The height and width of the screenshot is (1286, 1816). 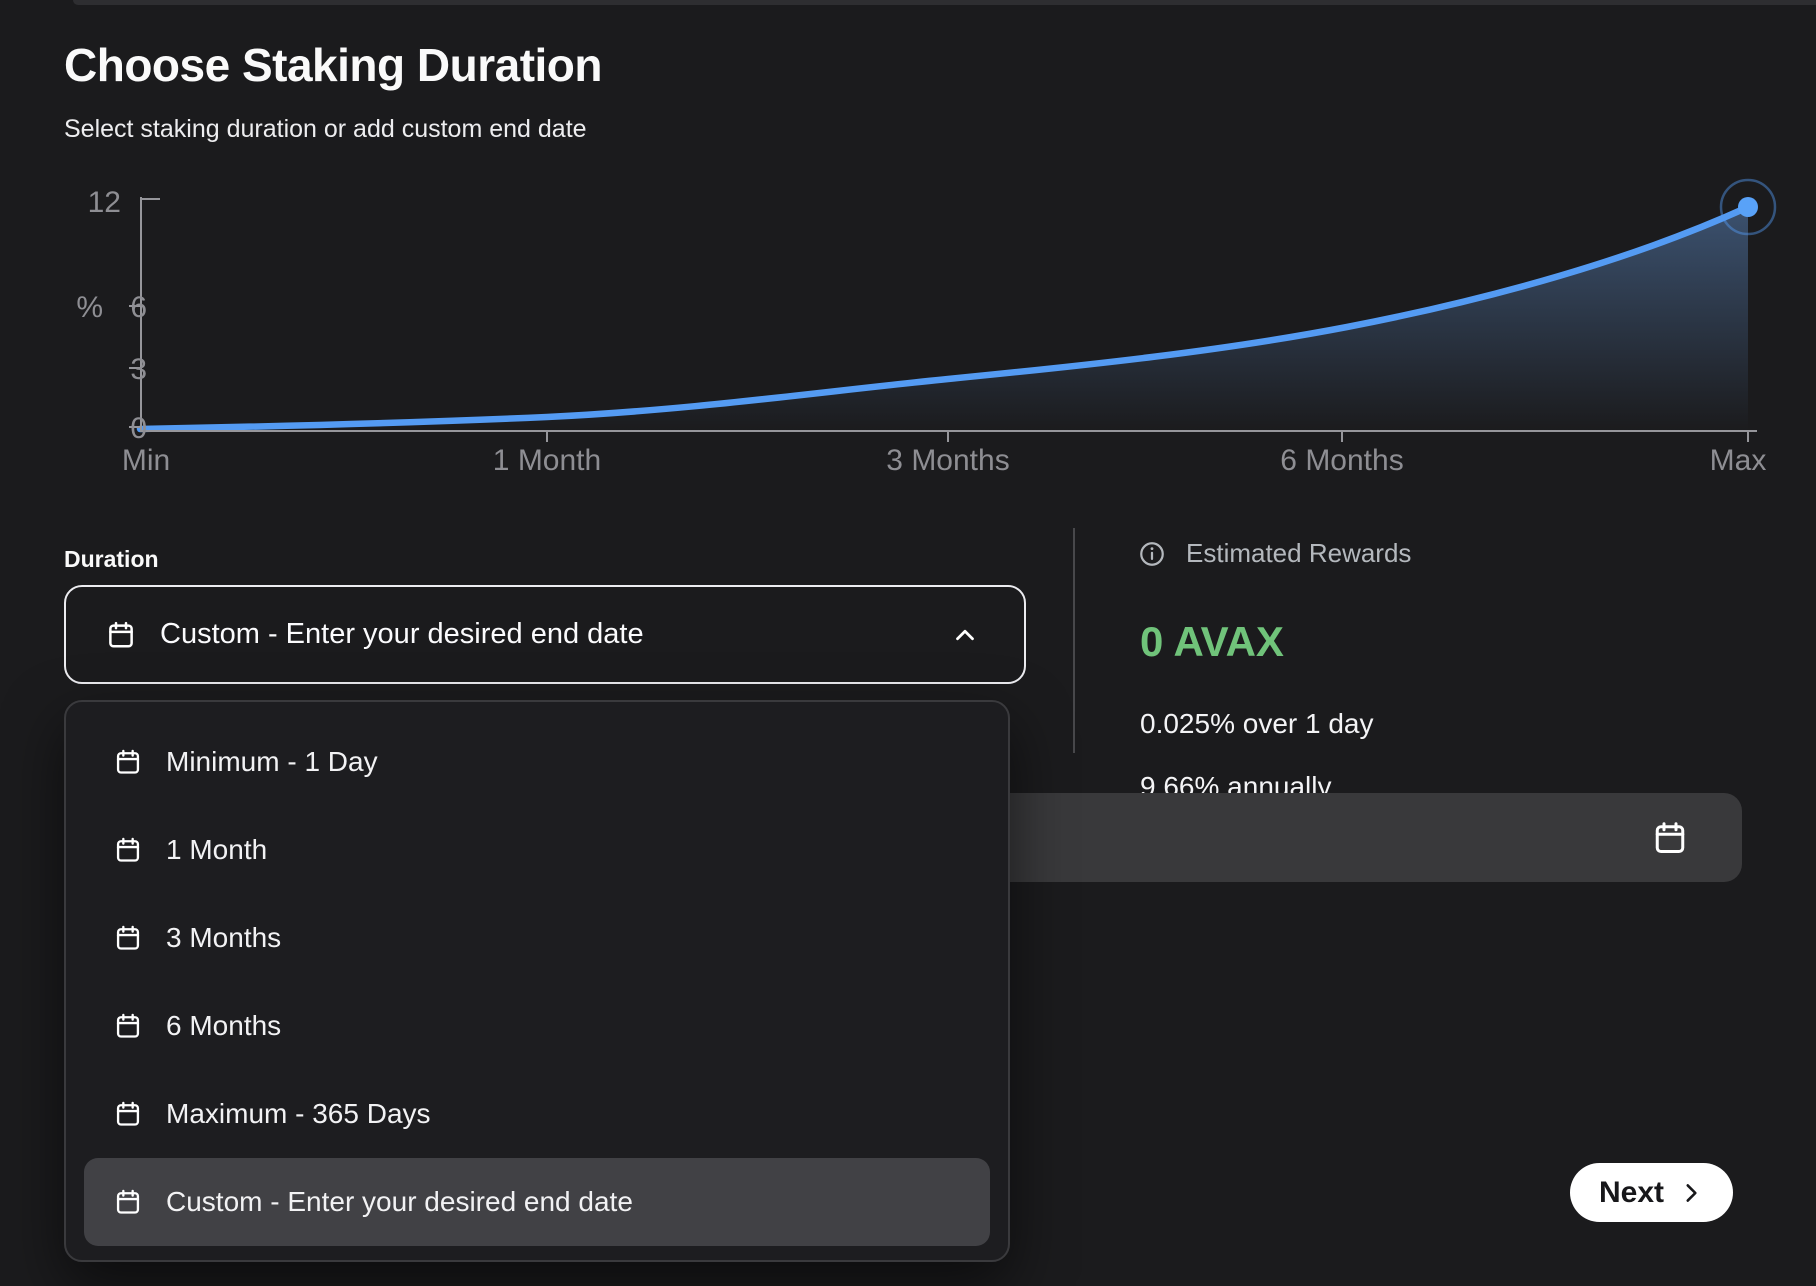 What do you see at coordinates (1152, 554) in the screenshot?
I see `info-icon` at bounding box center [1152, 554].